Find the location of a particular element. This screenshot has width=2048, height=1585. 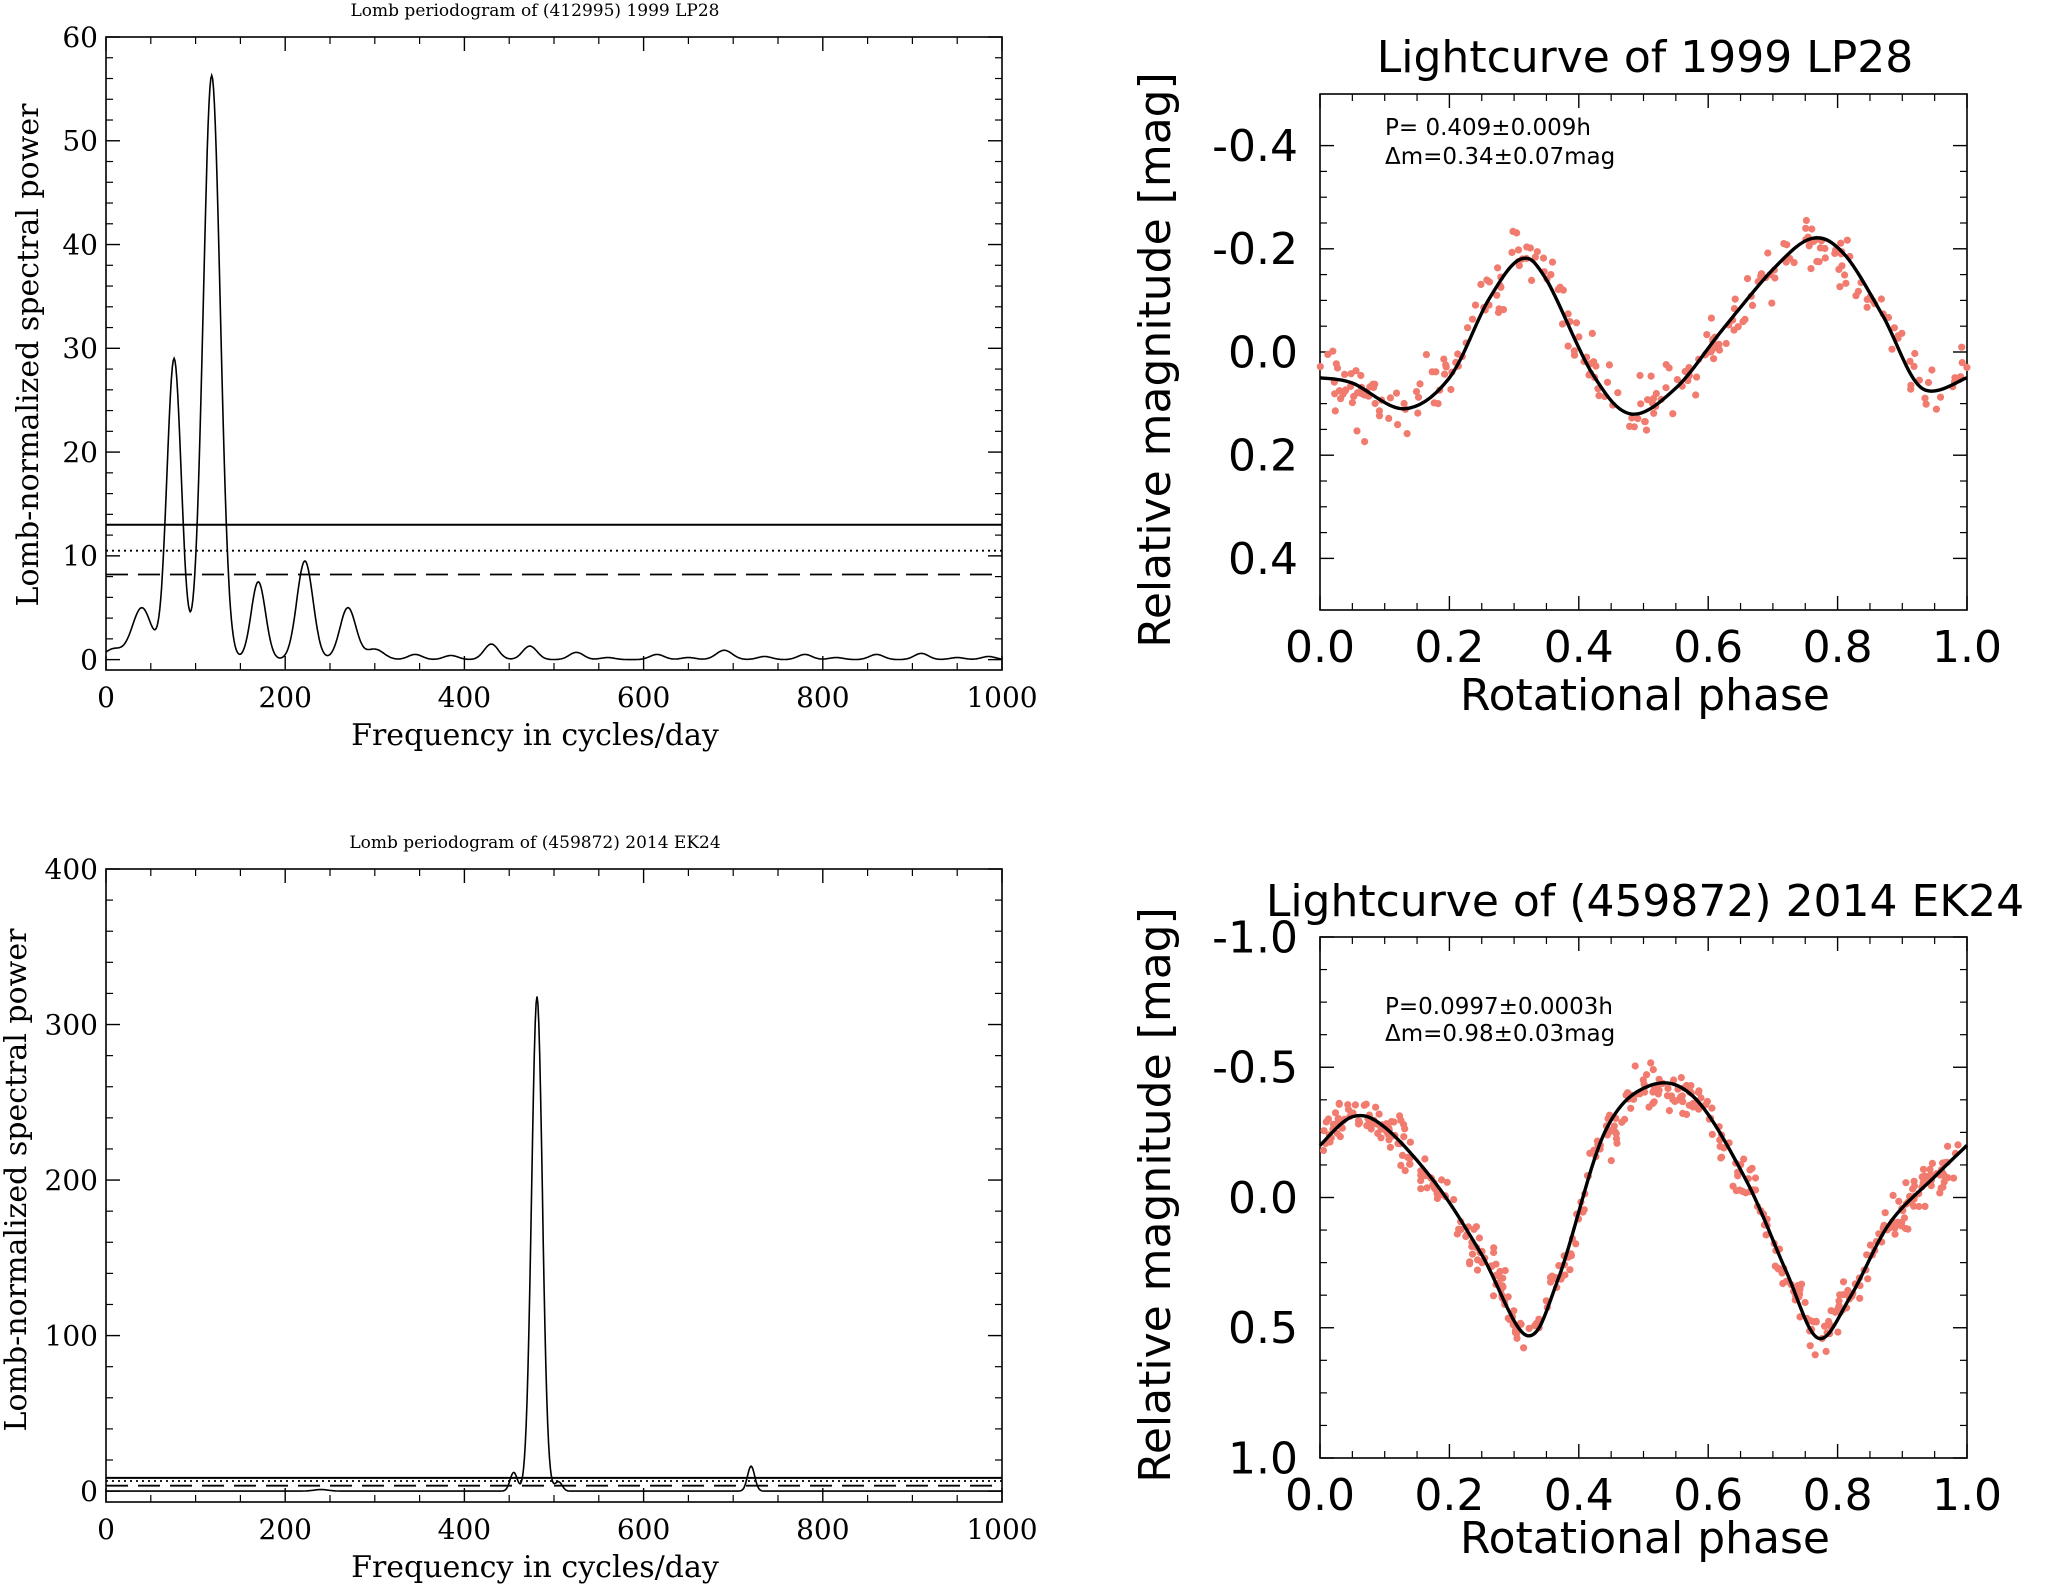

y-tick-label: -1.0 is located at coordinates (1255, 937).